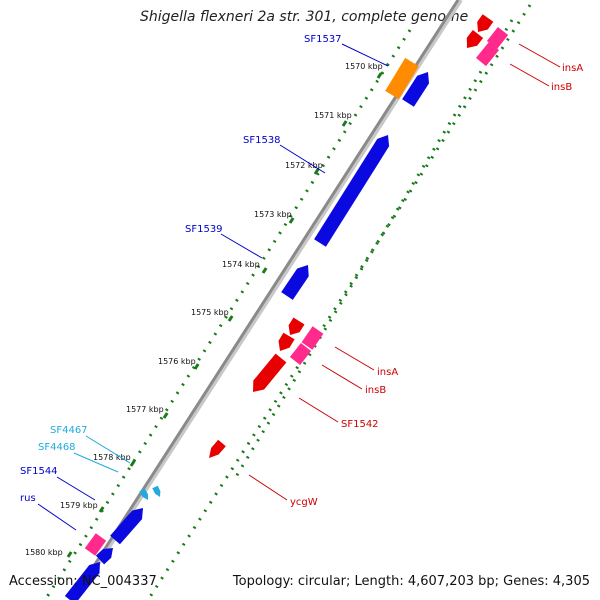 The width and height of the screenshot is (600, 600). I want to click on scale-tick-label: 1573 kbp, so click(273, 214).